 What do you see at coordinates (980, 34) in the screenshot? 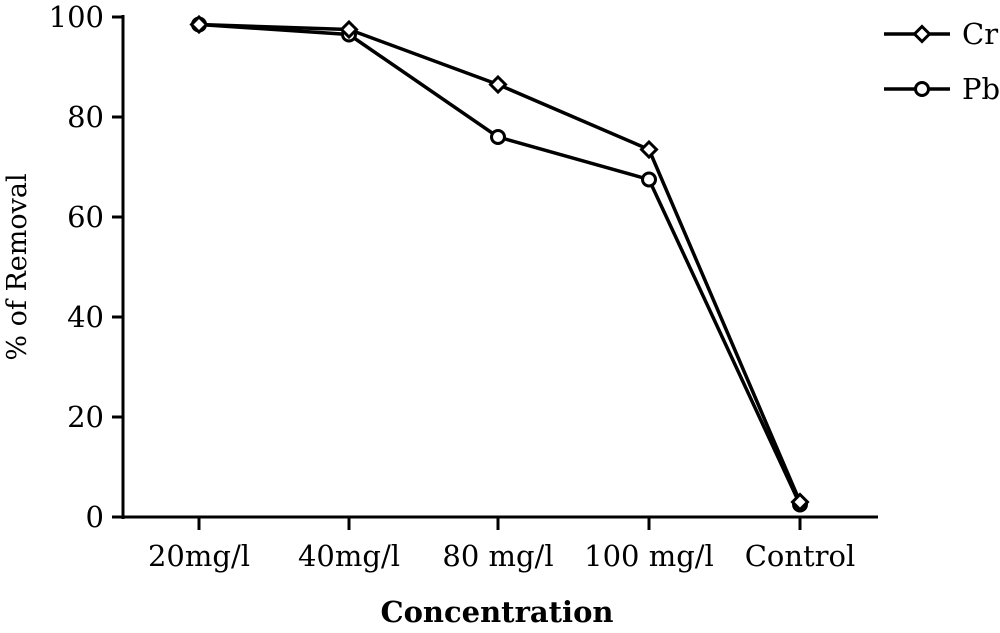
I see `legend-label-cr: Cr` at bounding box center [980, 34].